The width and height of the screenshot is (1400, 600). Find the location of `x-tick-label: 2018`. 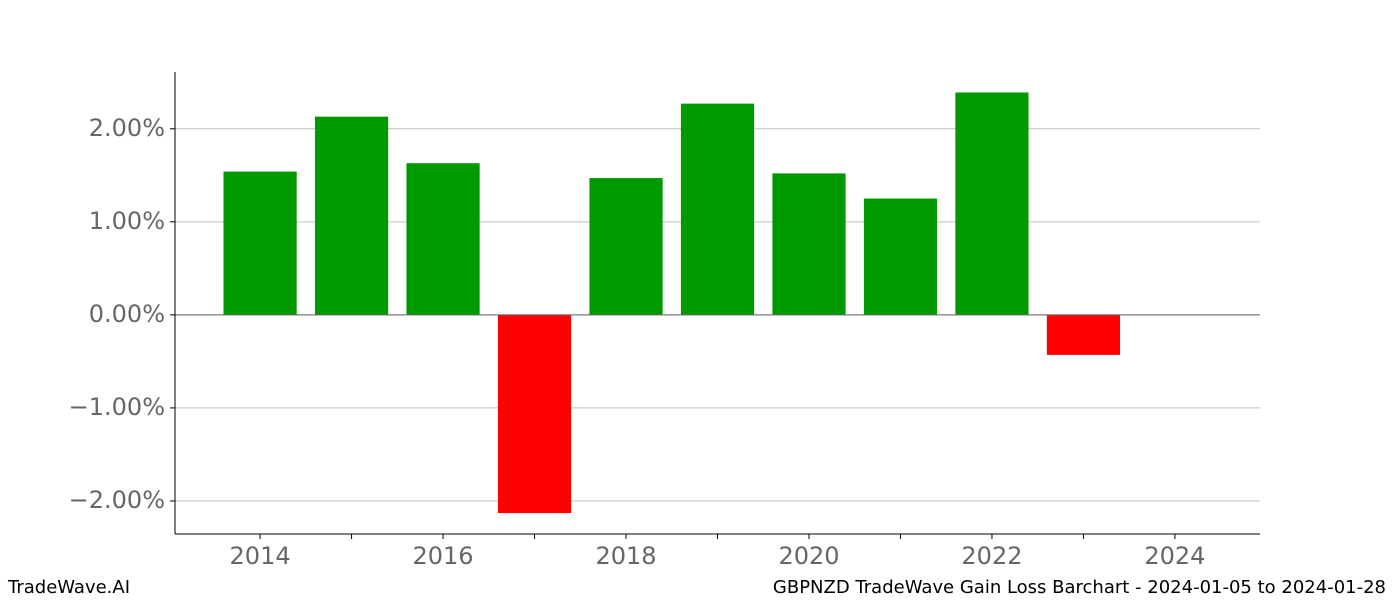

x-tick-label: 2018 is located at coordinates (625, 556).